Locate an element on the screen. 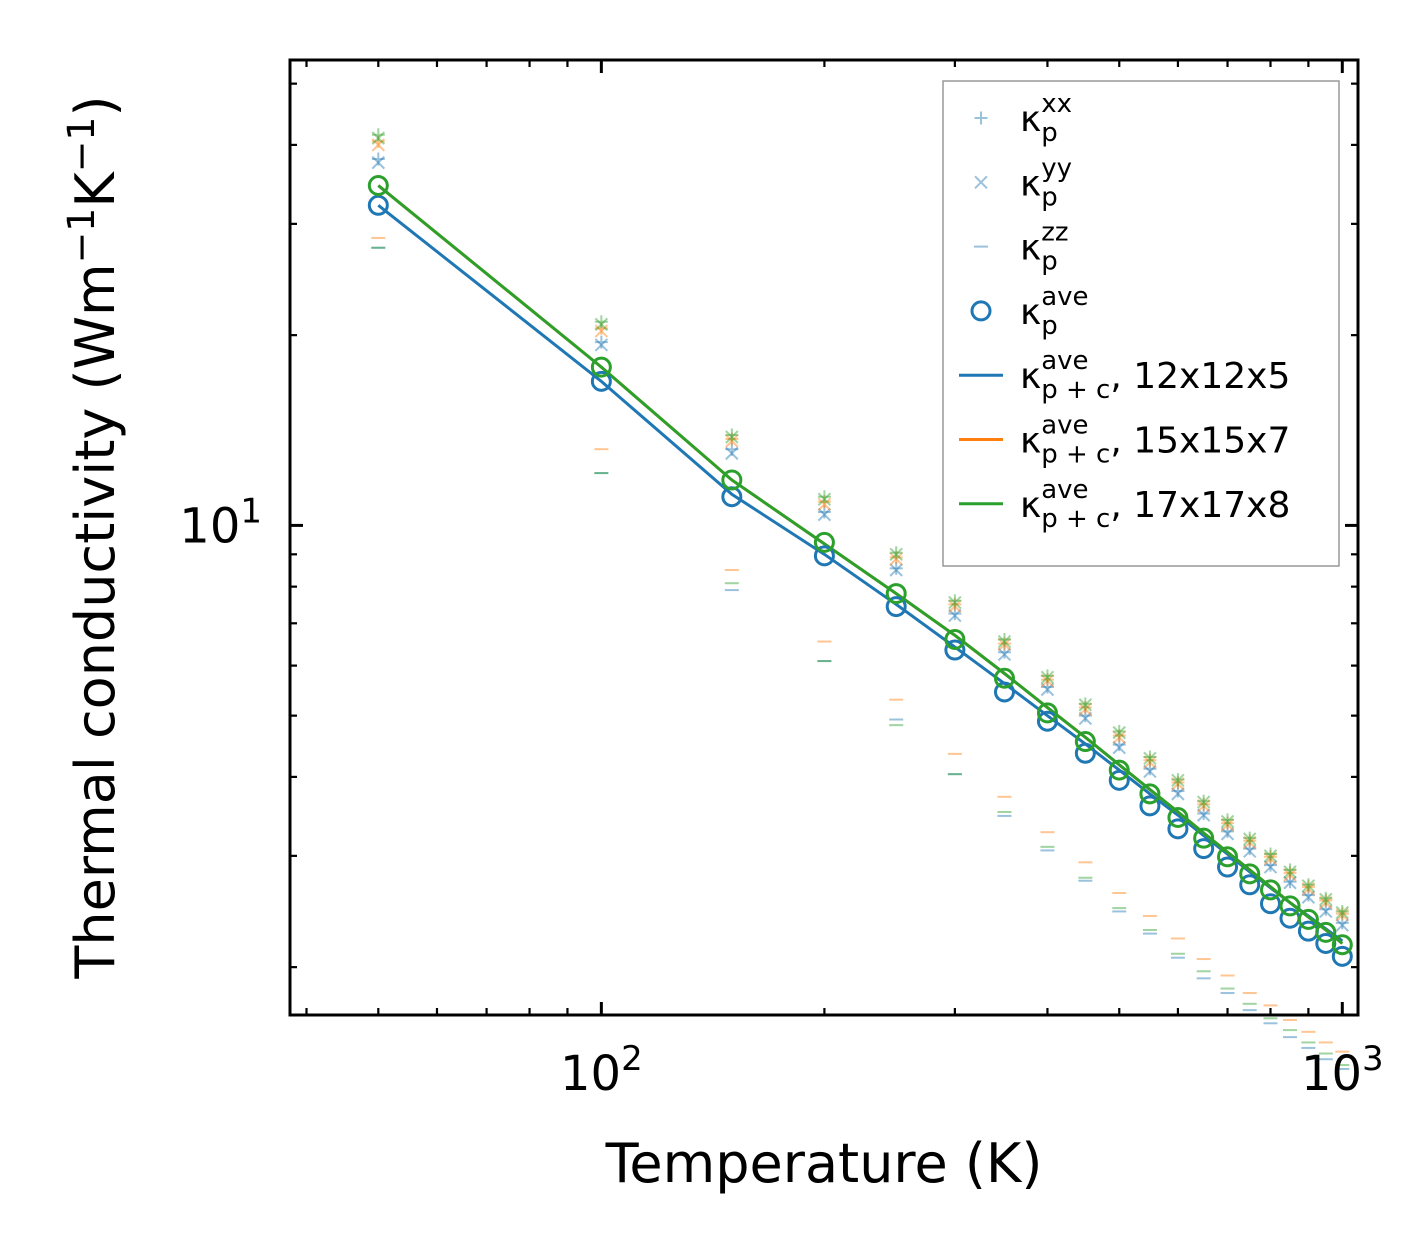 This screenshot has height=1254, width=1420. legend-label: κyy p is located at coordinates (1046, 182).